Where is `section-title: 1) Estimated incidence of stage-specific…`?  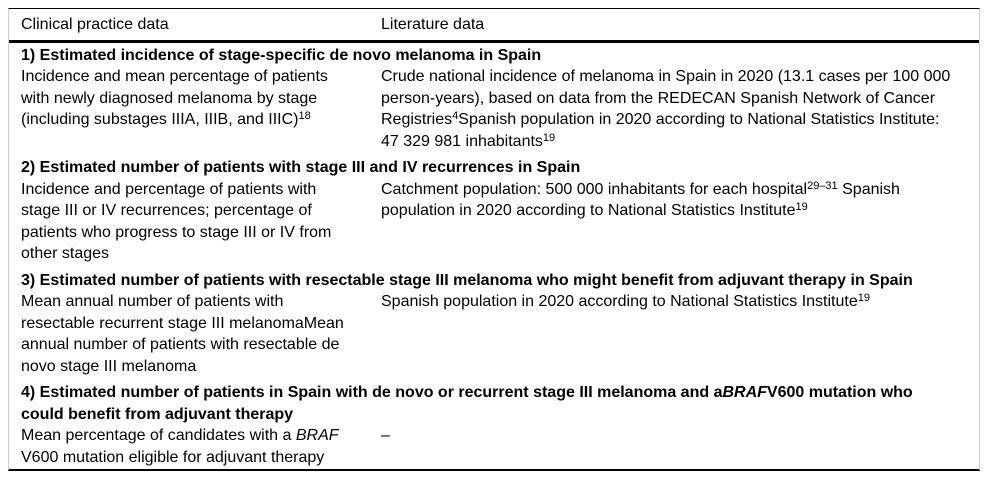 section-title: 1) Estimated incidence of stage-specific… is located at coordinates (281, 55).